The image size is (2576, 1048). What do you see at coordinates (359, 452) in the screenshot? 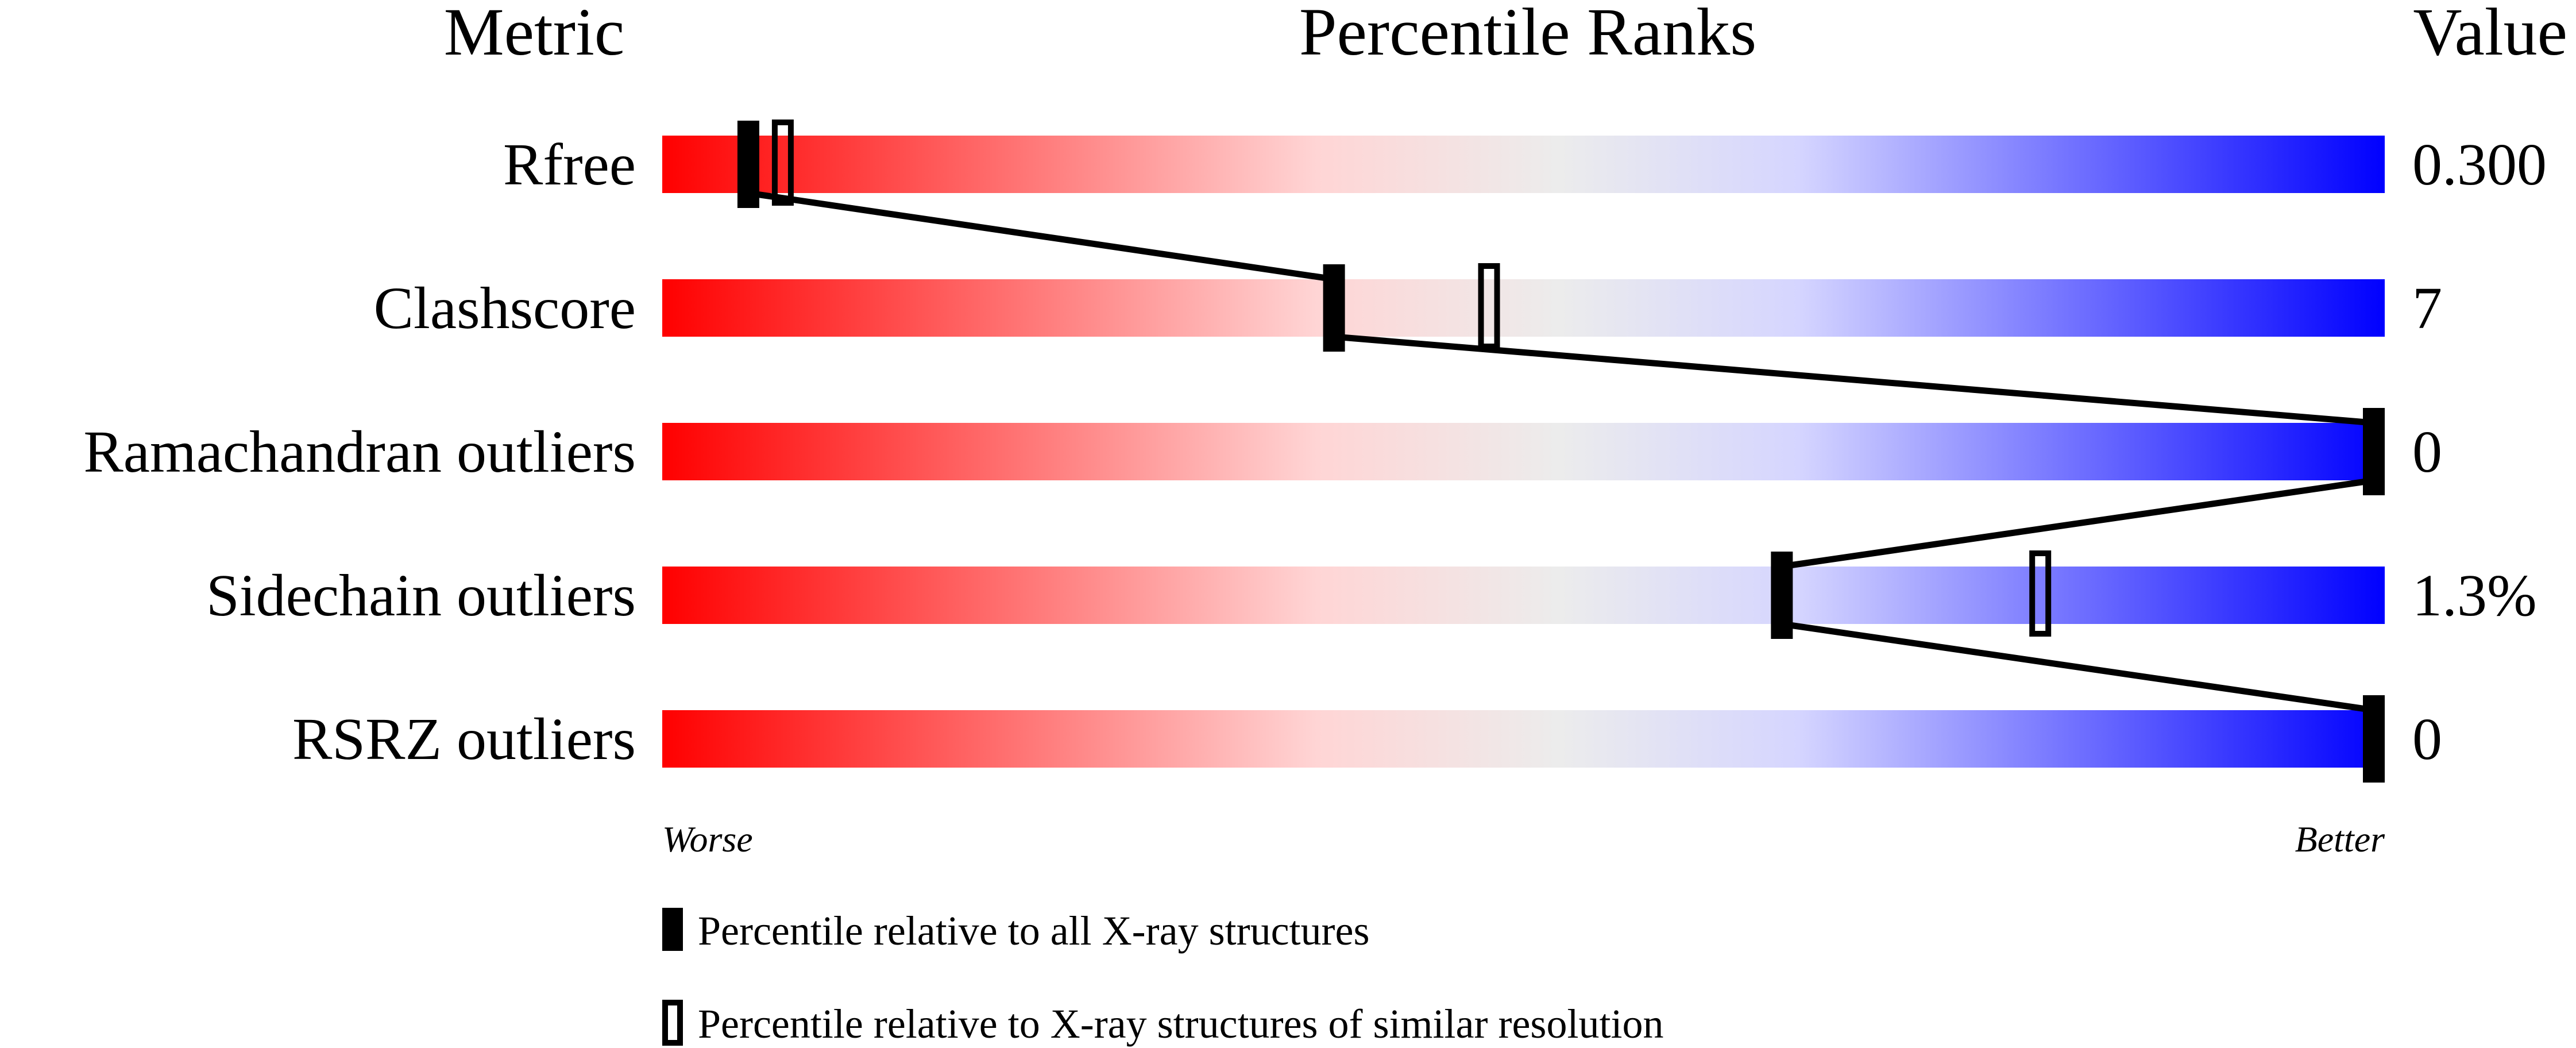
I see `metric-label: Ramachandran outliers` at bounding box center [359, 452].